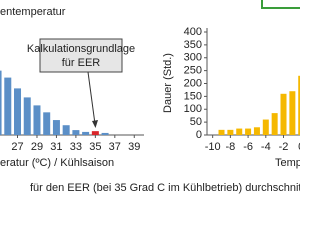  Describe the element at coordinates (193, 45) in the screenshot. I see `y-tick-label: 350` at that location.